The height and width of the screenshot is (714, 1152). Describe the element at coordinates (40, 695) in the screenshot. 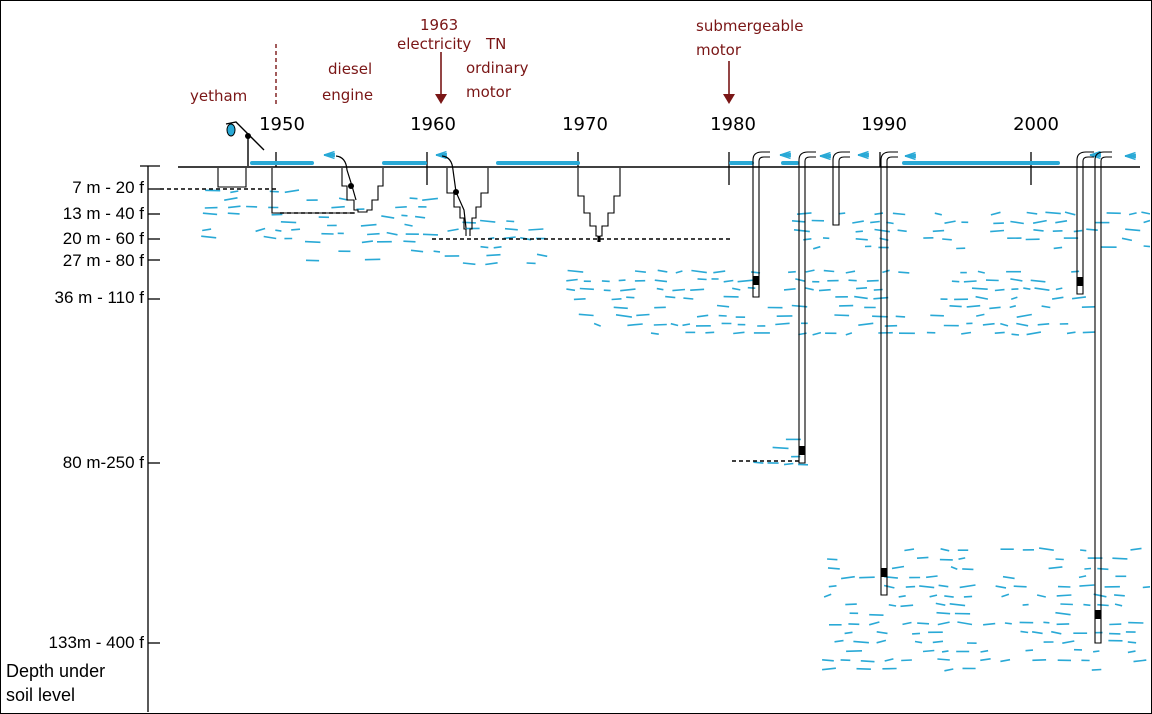

I see `depth-axis-title-line2: soil level` at that location.